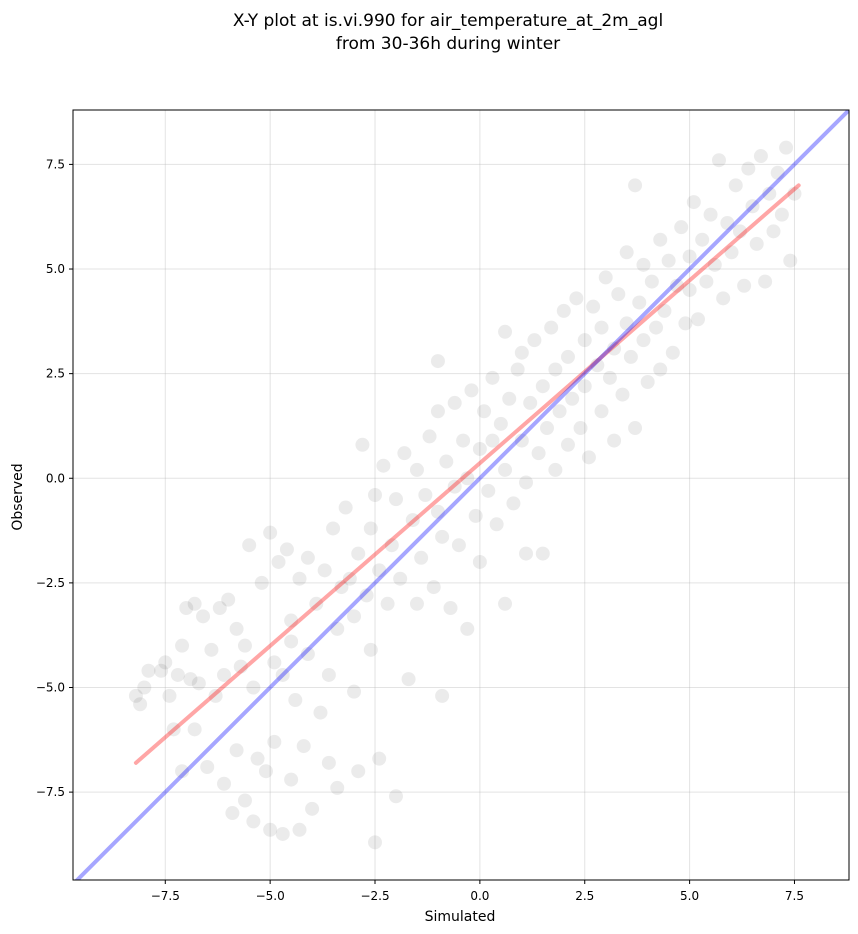 Image resolution: width=858 pixels, height=934 pixels. I want to click on x-tick-label: 2.5, so click(584, 896).